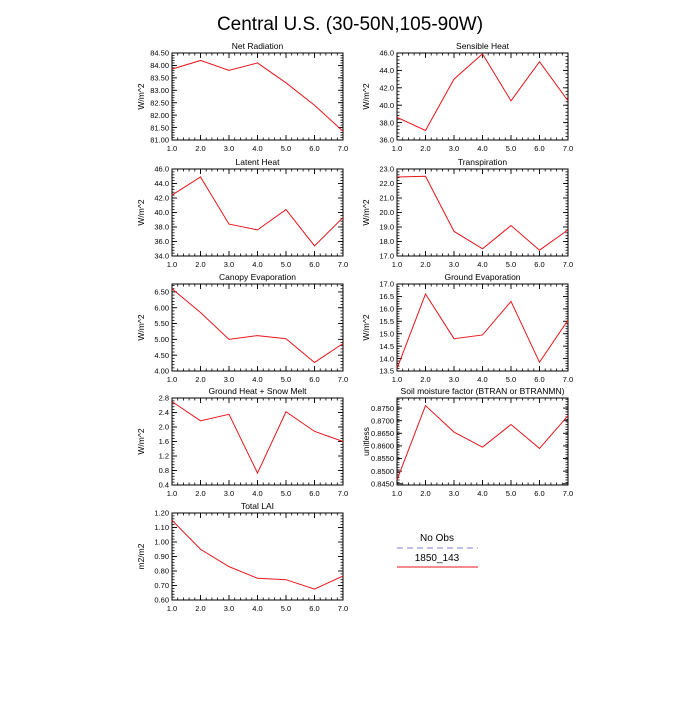 This screenshot has width=700, height=705. I want to click on total-lai-ytick-label: 0.90, so click(161, 556).